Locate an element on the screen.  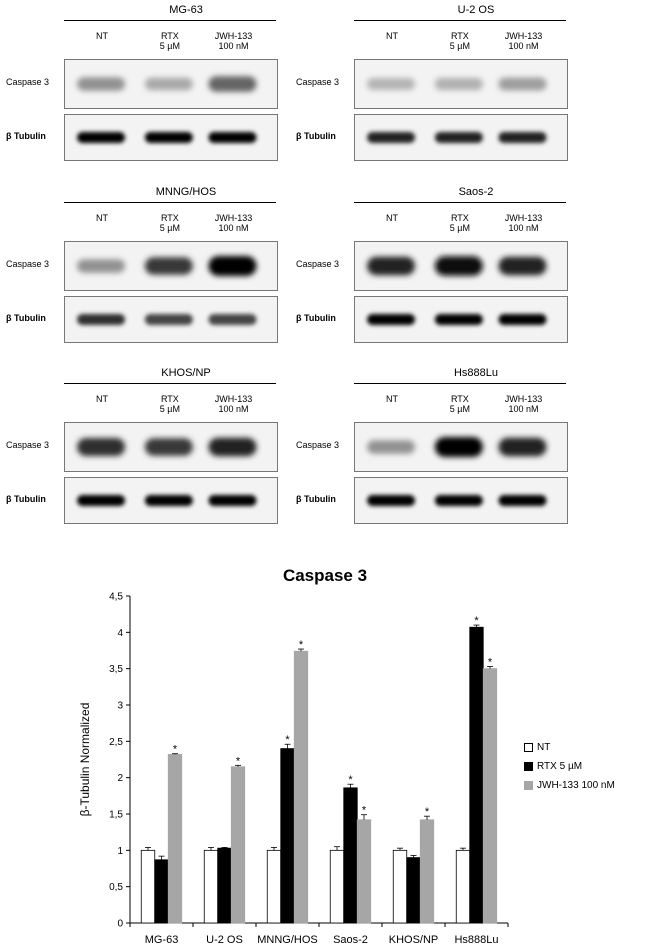
x-tick-label: MNNG/HOS is located at coordinates (287, 940).